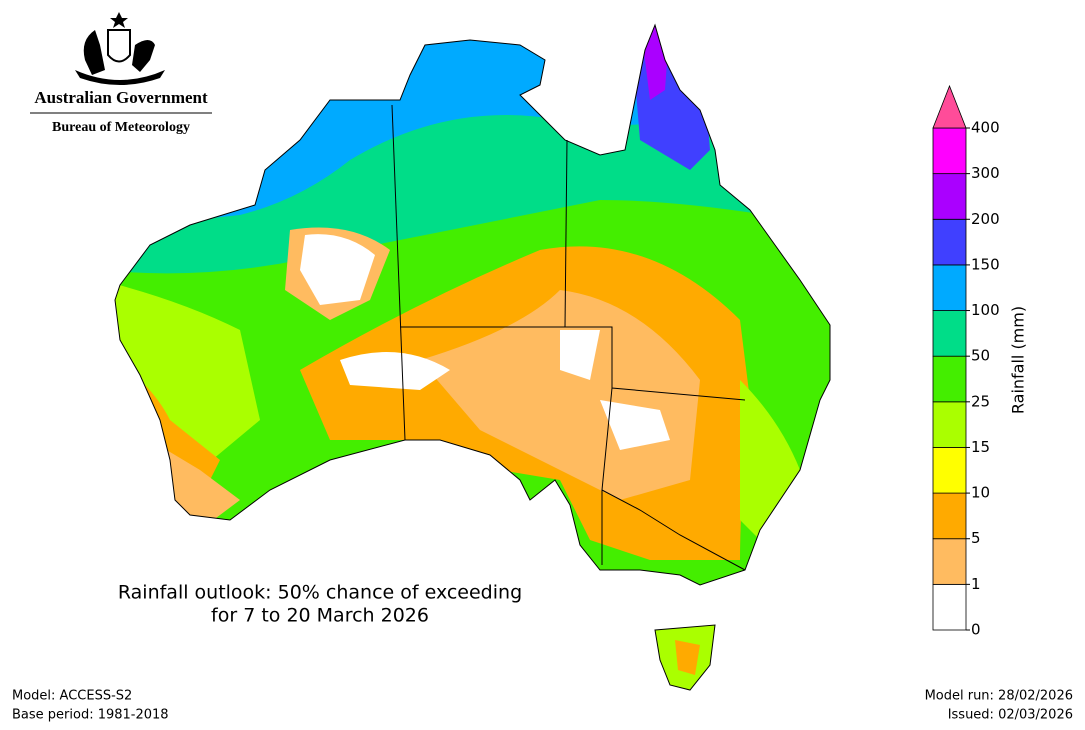  What do you see at coordinates (985, 128) in the screenshot?
I see `legend-tick-label: 400` at bounding box center [985, 128].